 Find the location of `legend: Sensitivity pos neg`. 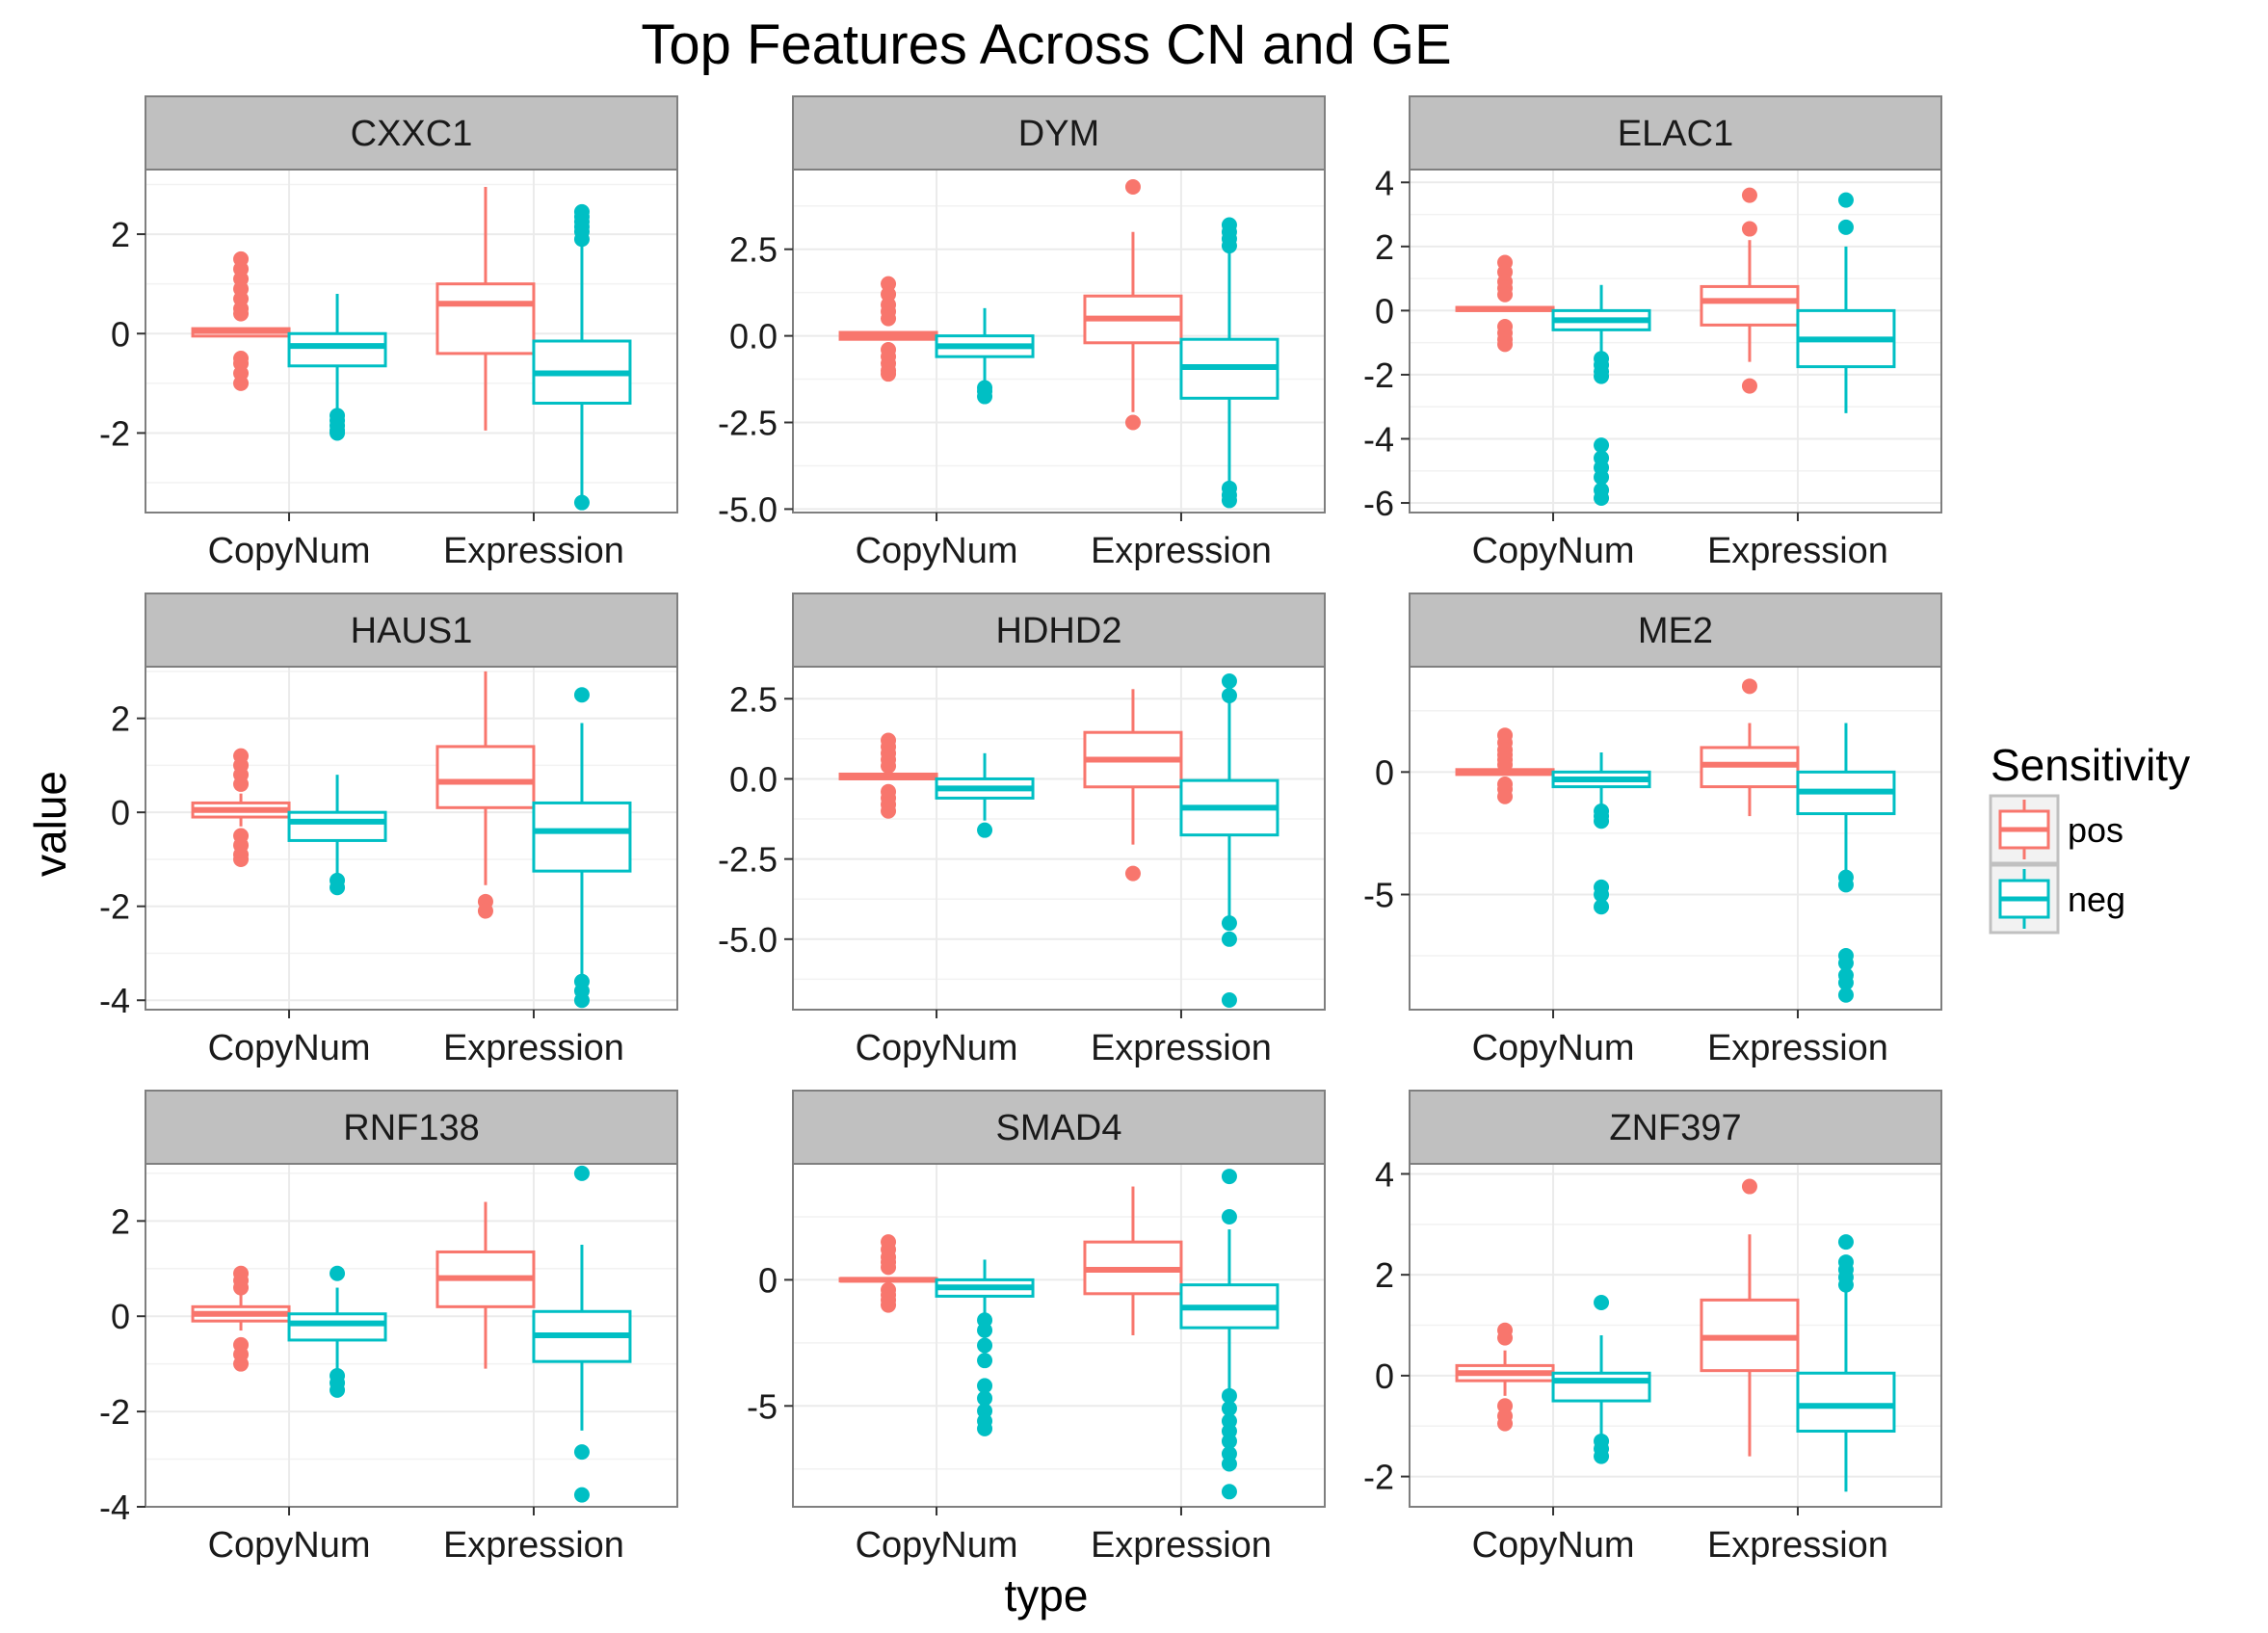

legend: Sensitivity pos neg is located at coordinates (2089, 837).